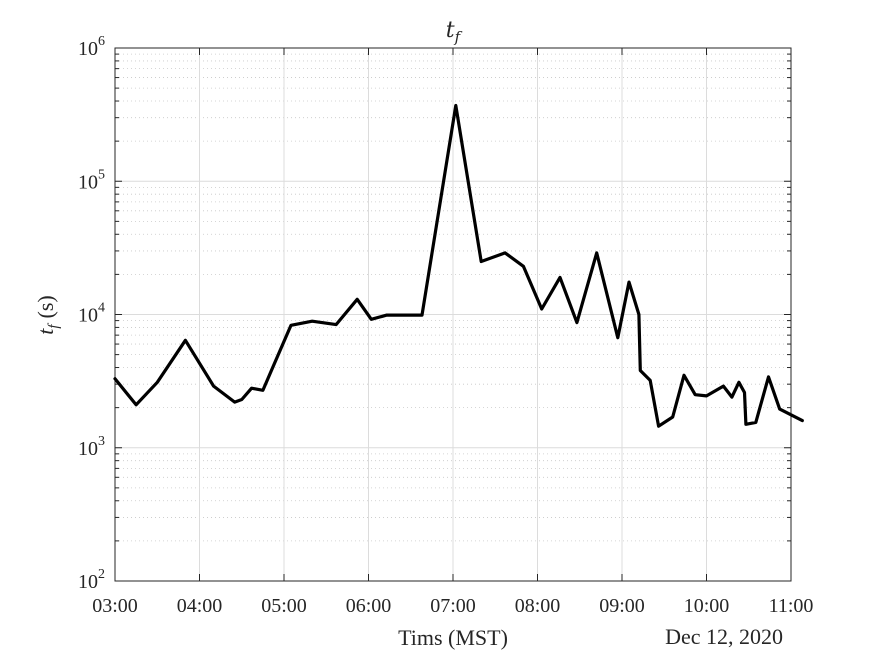  What do you see at coordinates (450, 30) in the screenshot?
I see `chart-title-var: t` at bounding box center [450, 30].